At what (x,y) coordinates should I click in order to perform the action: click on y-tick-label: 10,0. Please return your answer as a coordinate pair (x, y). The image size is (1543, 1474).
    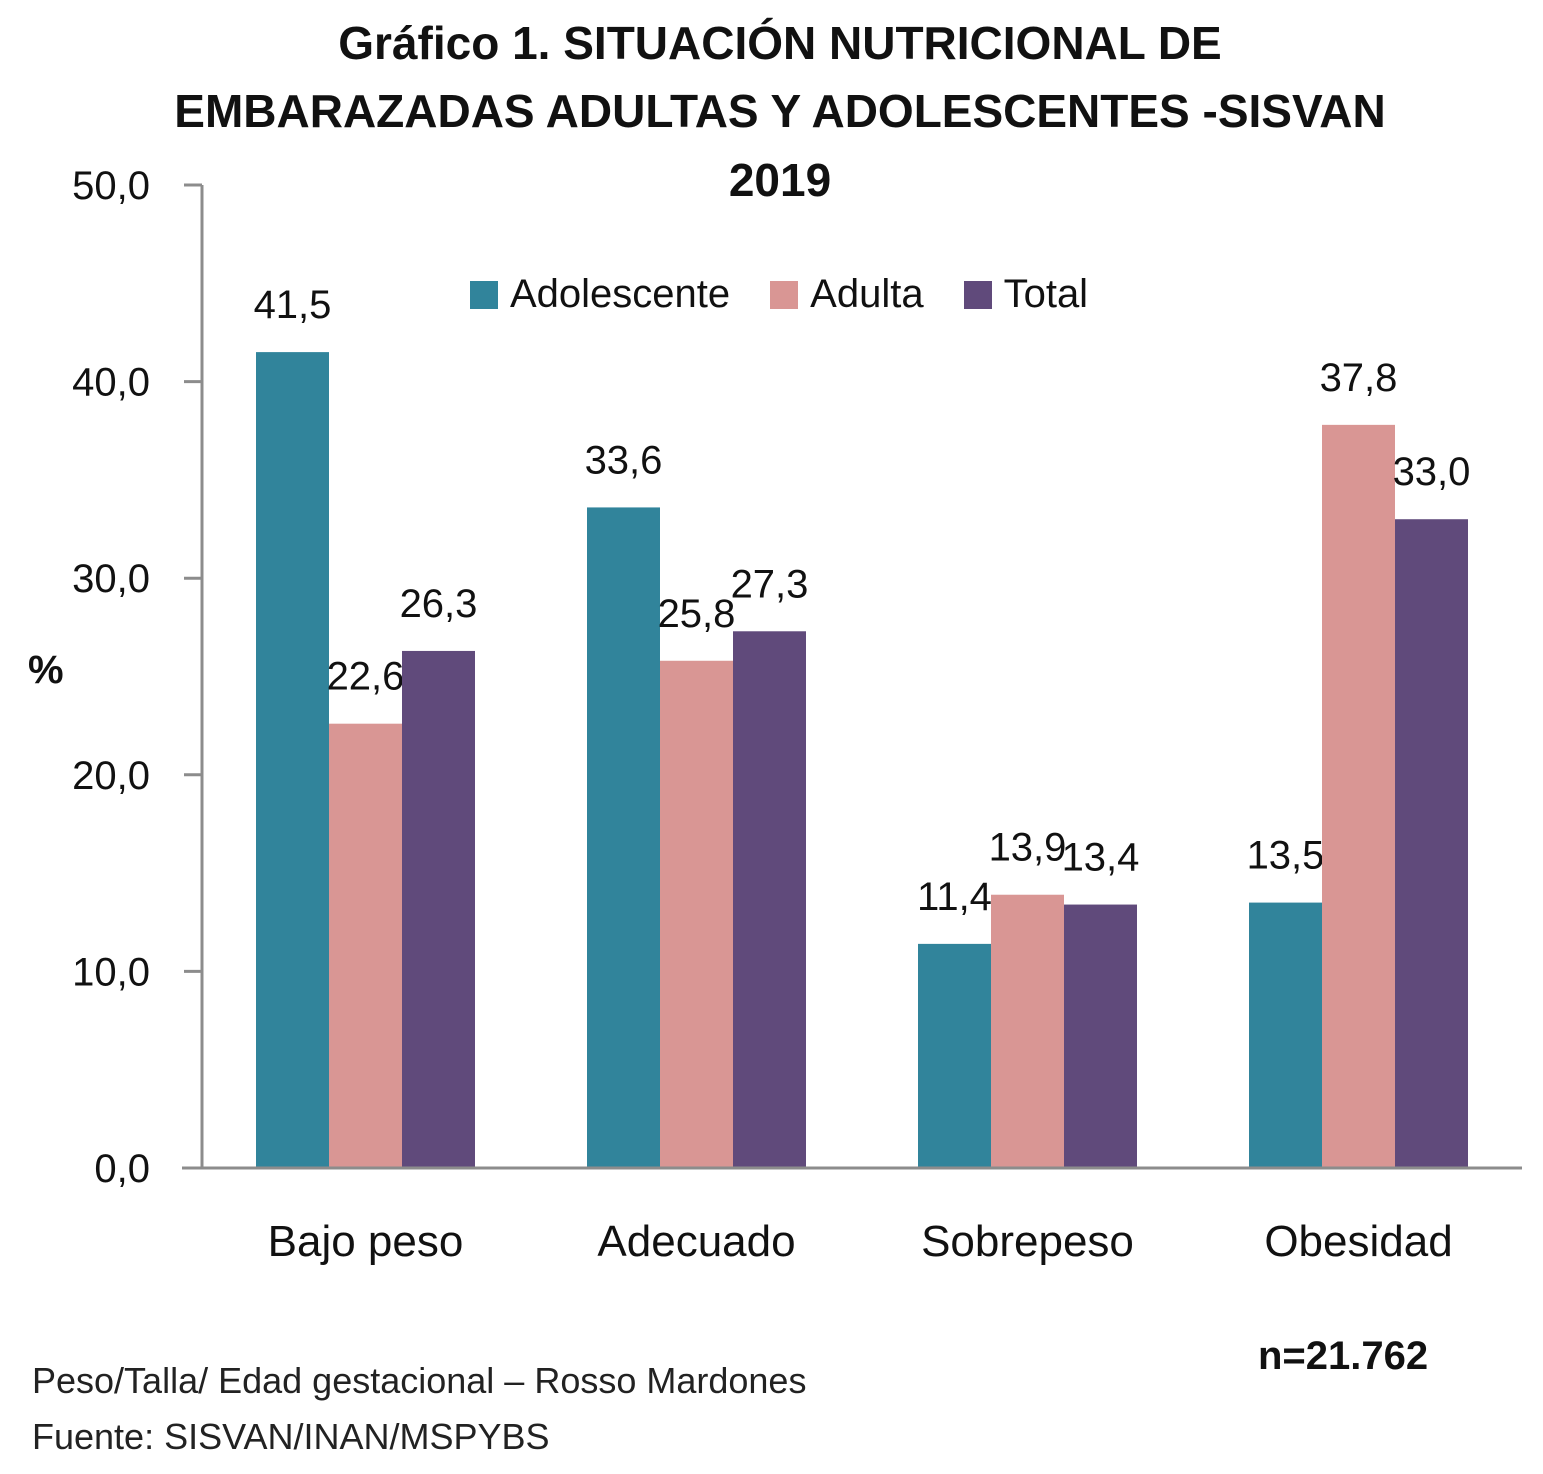
    Looking at the image, I should click on (111, 972).